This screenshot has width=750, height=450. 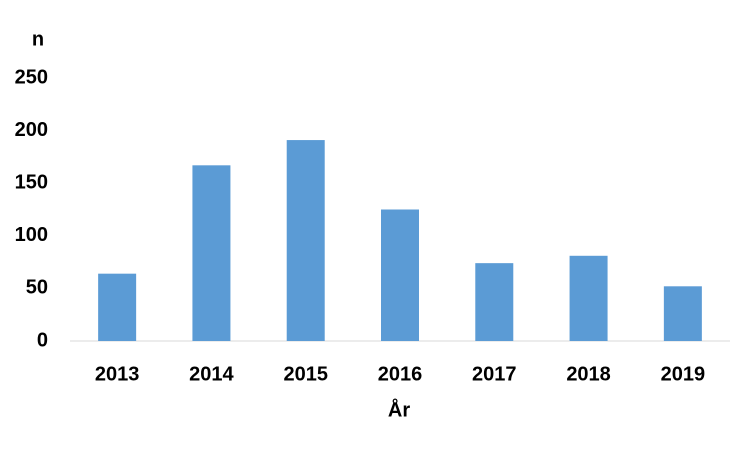 What do you see at coordinates (494, 374) in the screenshot?
I see `x-tick-label: 2017` at bounding box center [494, 374].